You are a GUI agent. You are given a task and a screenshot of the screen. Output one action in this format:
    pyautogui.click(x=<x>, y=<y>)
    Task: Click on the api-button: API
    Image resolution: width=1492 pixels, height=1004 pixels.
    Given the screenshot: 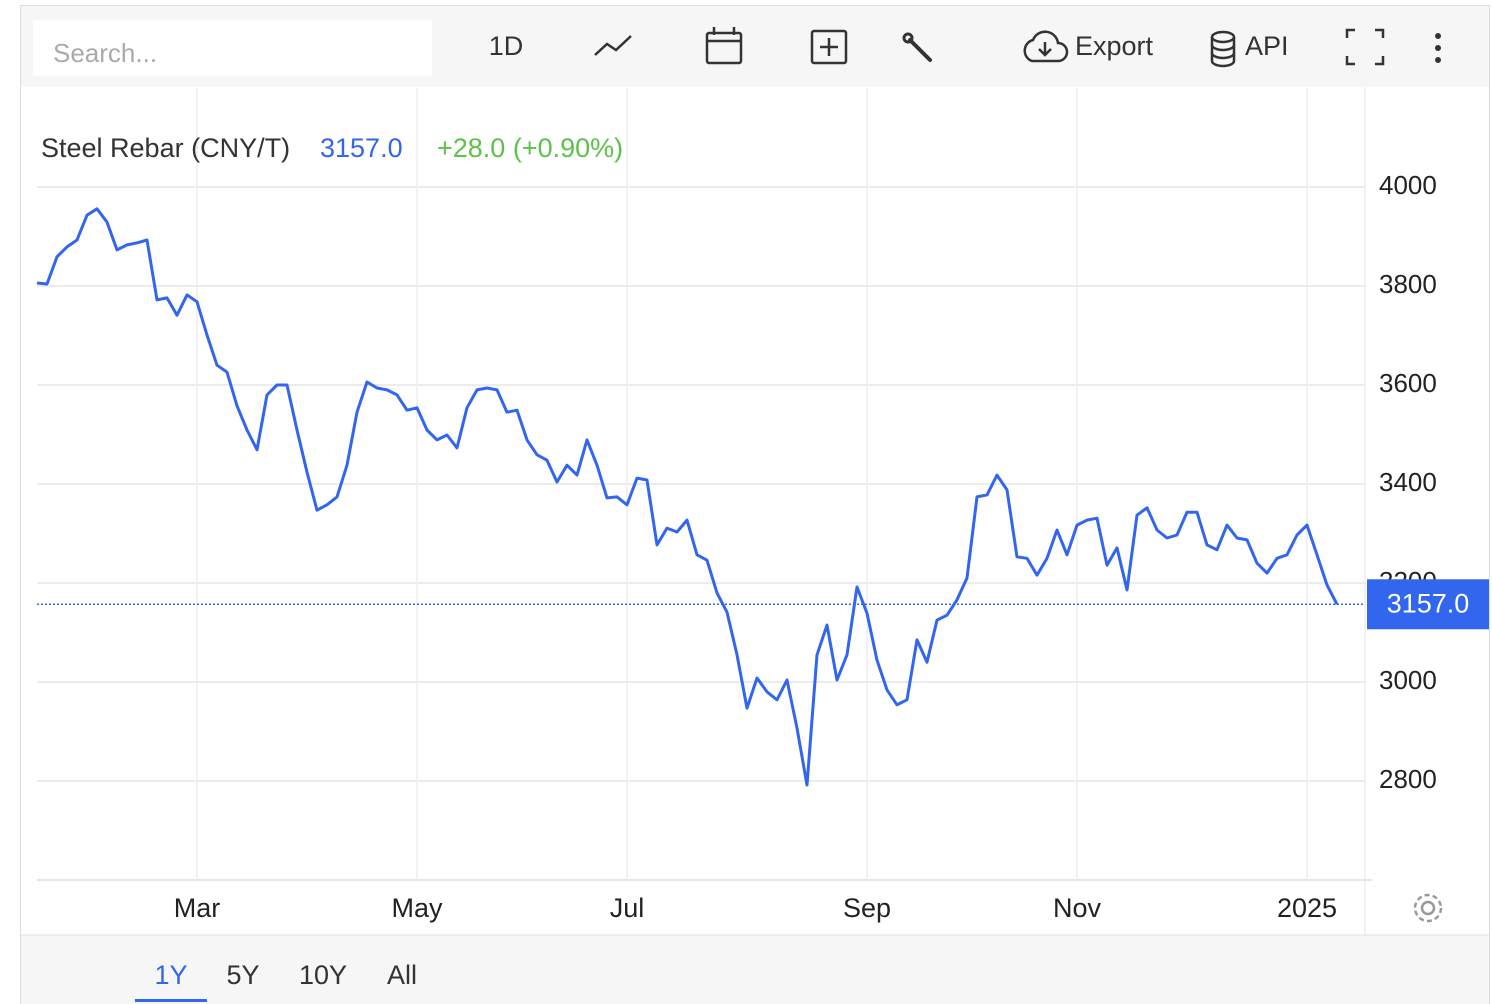 What is the action you would take?
    pyautogui.click(x=1267, y=46)
    